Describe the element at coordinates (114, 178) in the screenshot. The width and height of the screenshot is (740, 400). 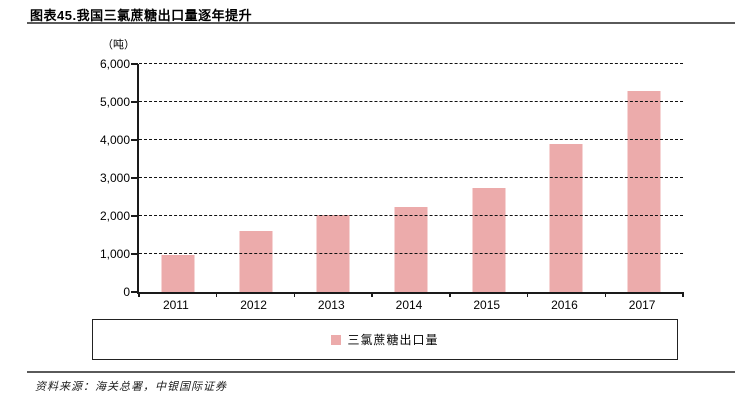
I see `y-tick-label: 3,000` at that location.